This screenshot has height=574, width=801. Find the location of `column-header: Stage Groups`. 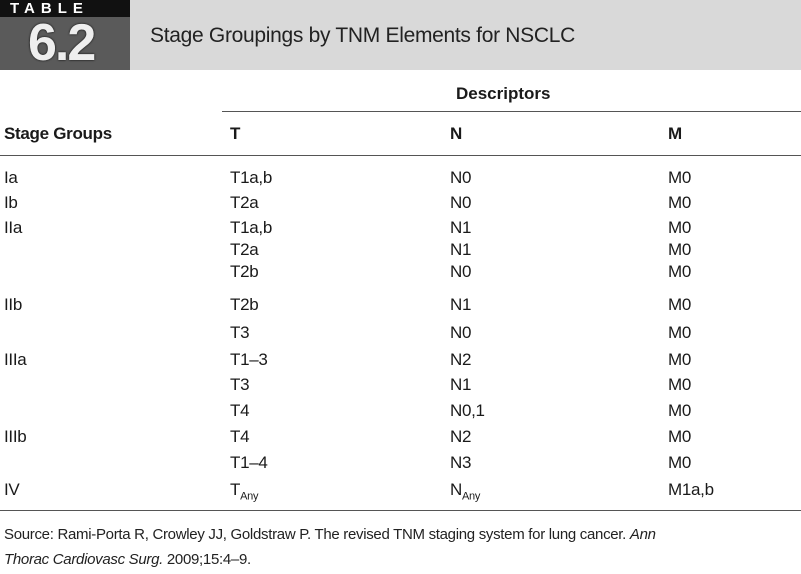

column-header: Stage Groups is located at coordinates (58, 133).